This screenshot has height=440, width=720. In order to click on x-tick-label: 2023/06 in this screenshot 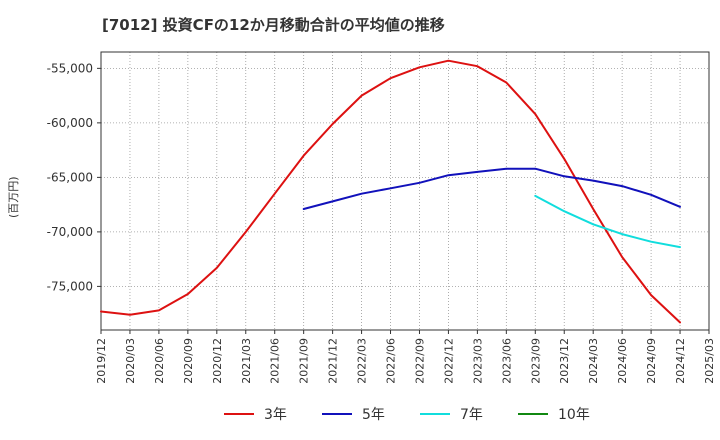, I will do `click(506, 361)`.